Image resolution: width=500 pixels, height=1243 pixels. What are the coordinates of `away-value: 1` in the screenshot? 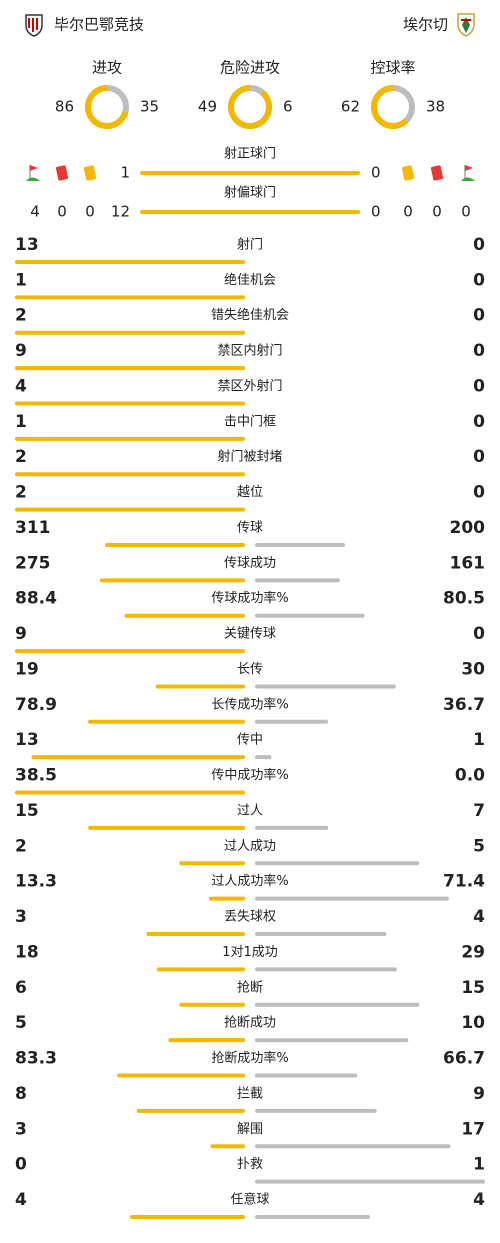 It's located at (479, 740).